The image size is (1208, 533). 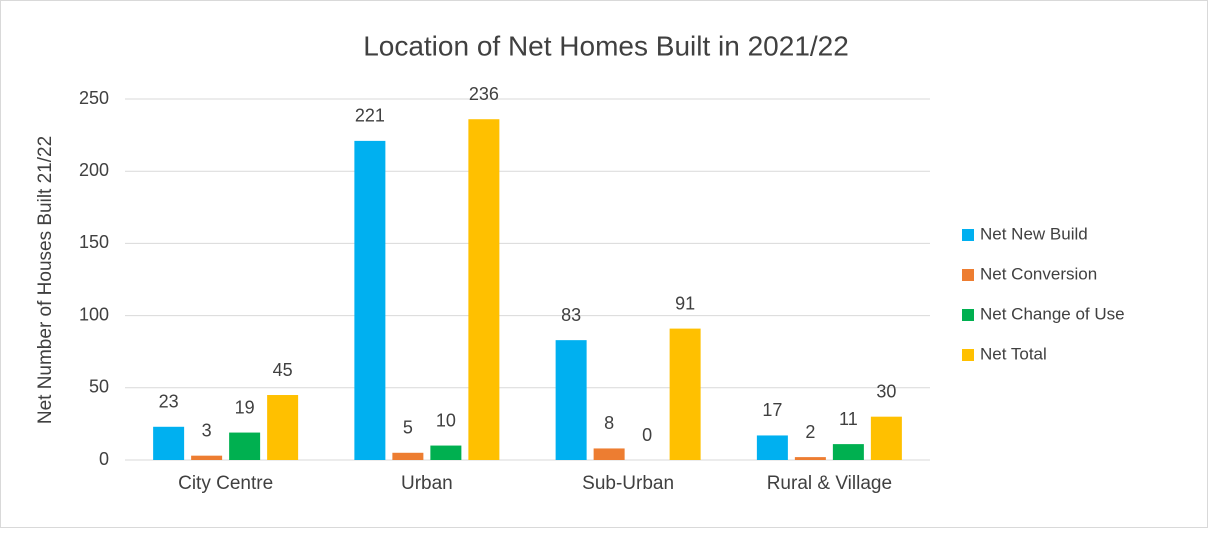 I want to click on data-label: 11, so click(x=848, y=419).